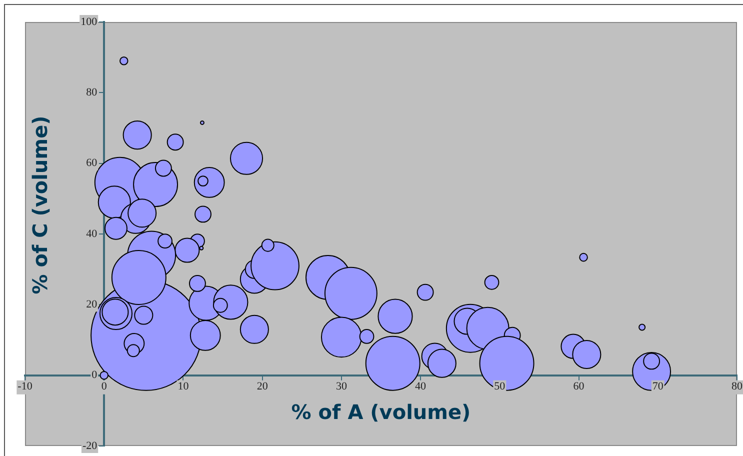 The height and width of the screenshot is (456, 743). I want to click on y-tick-label: 0, so click(95, 375).